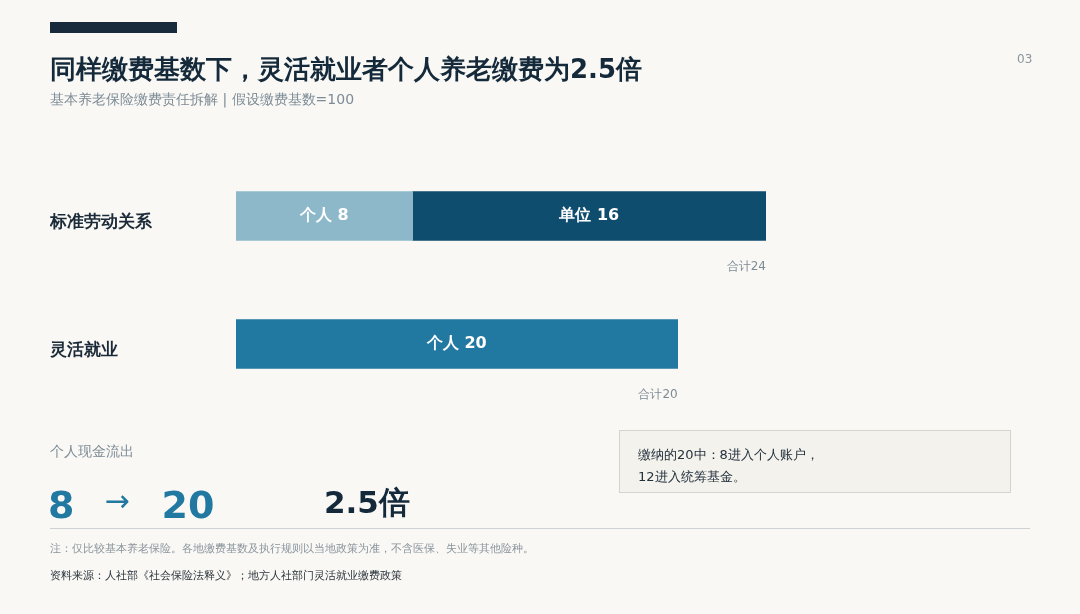 The image size is (1080, 614). I want to click on text: 8 → 20, so click(131, 504).